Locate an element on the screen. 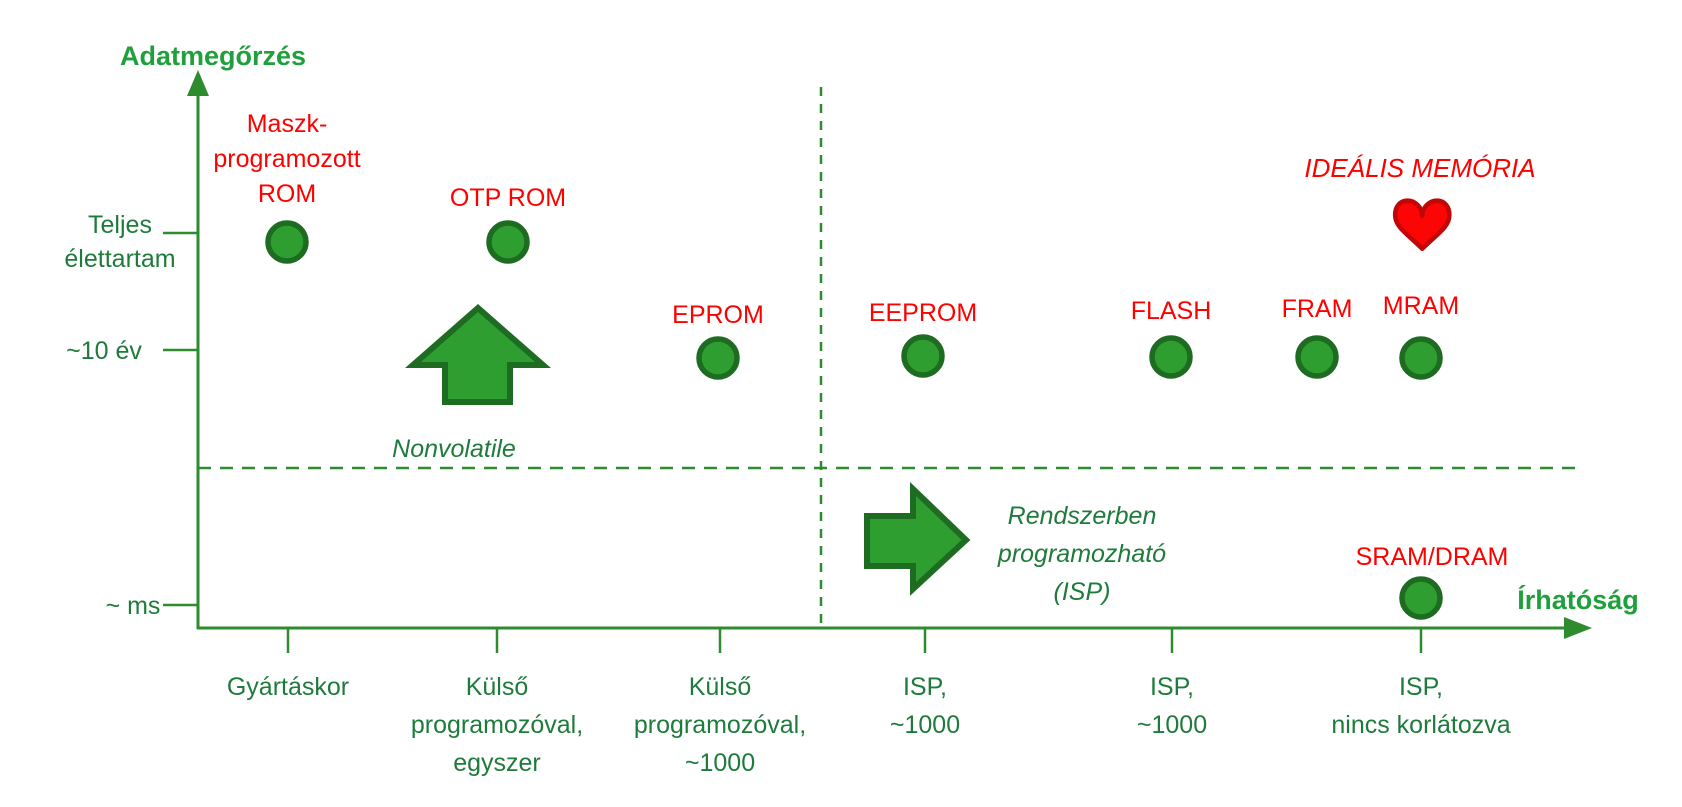  otp-rom-label: OTP ROM is located at coordinates (508, 198).